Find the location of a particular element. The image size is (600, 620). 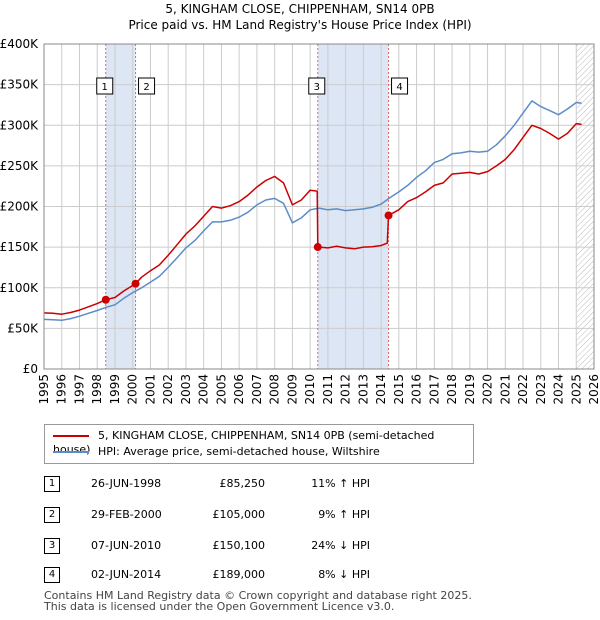

x-tick-label: 2013 is located at coordinates (363, 389).